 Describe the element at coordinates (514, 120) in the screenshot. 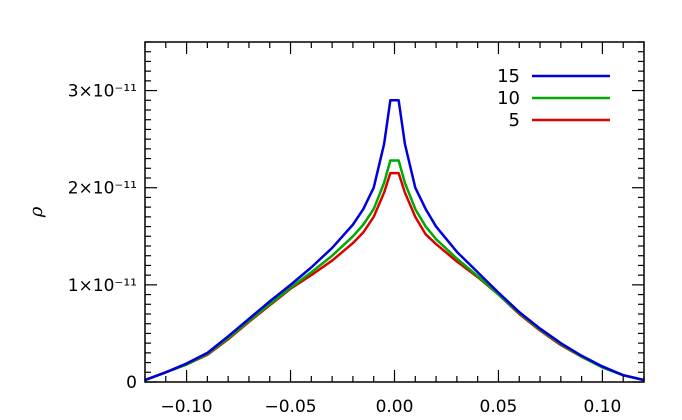

I see `legend-label-5: 5` at that location.